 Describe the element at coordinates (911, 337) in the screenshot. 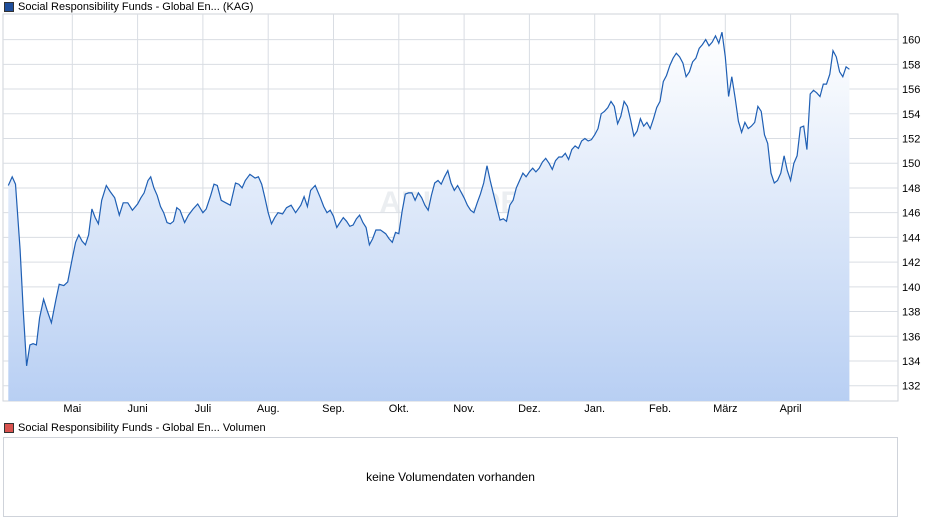

I see `y-tick-label: 136` at that location.